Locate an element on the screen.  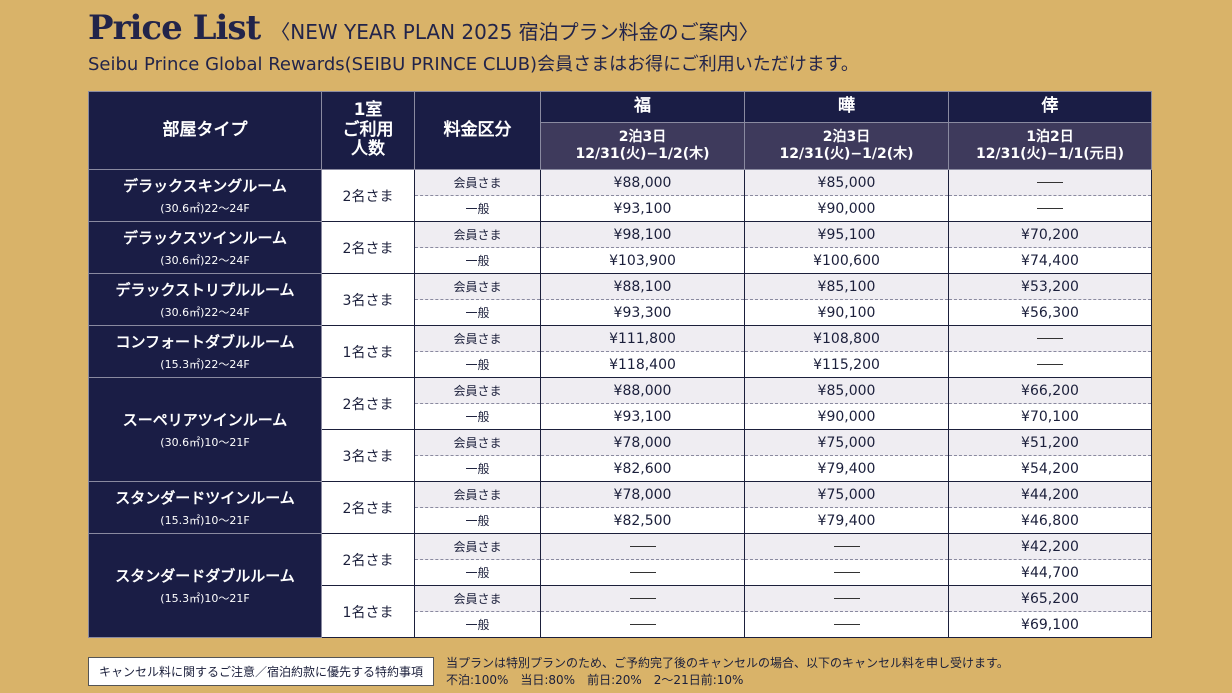
price-value: ¥90,100 is located at coordinates (846, 312).